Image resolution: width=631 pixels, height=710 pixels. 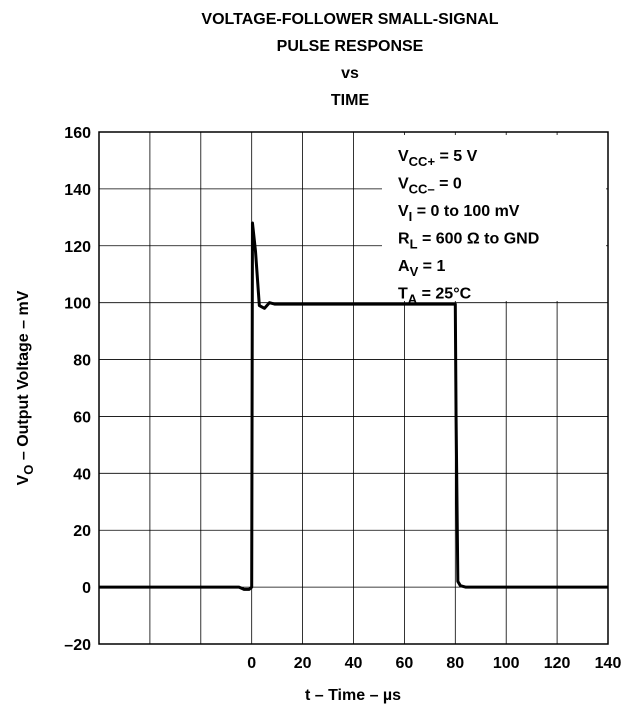 I want to click on chart-title: VOLTAGE-FOLLOWER SMALL-SIGNAL, so click(x=349, y=19).